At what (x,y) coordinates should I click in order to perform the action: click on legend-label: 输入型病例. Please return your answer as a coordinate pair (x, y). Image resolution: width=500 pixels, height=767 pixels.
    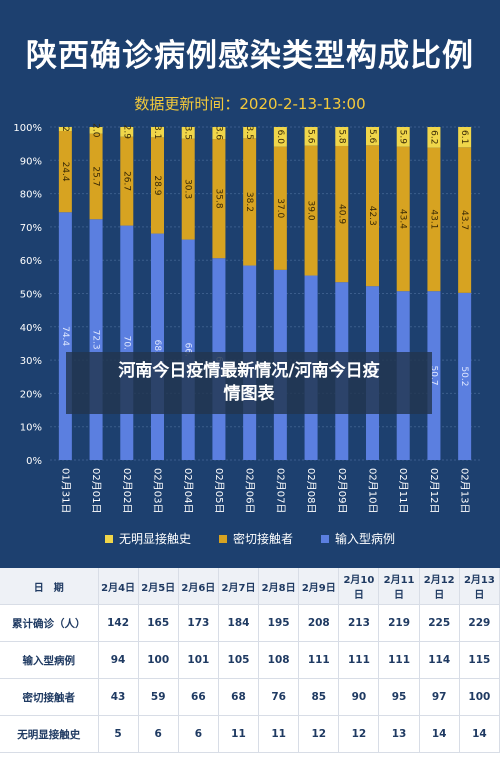
    Looking at the image, I should click on (365, 539).